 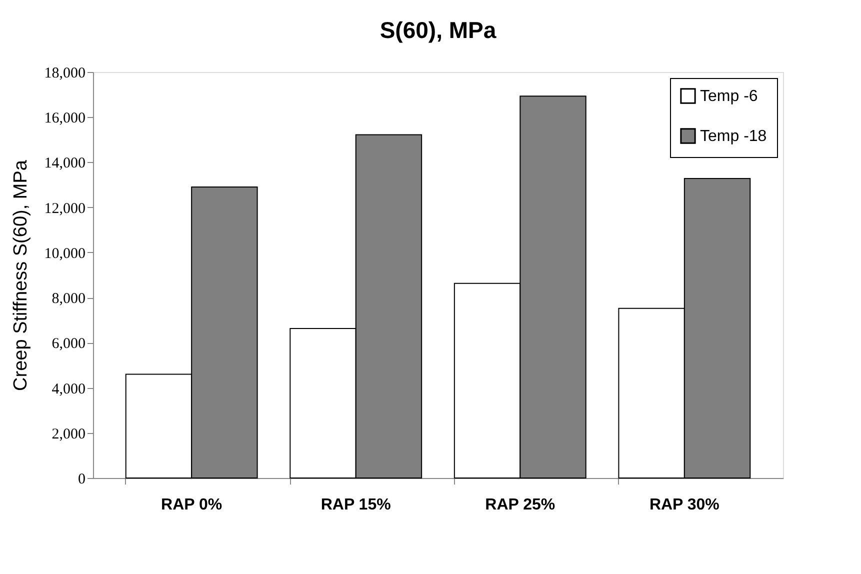 I want to click on y-tick-label: 18,000, so click(x=65, y=74).